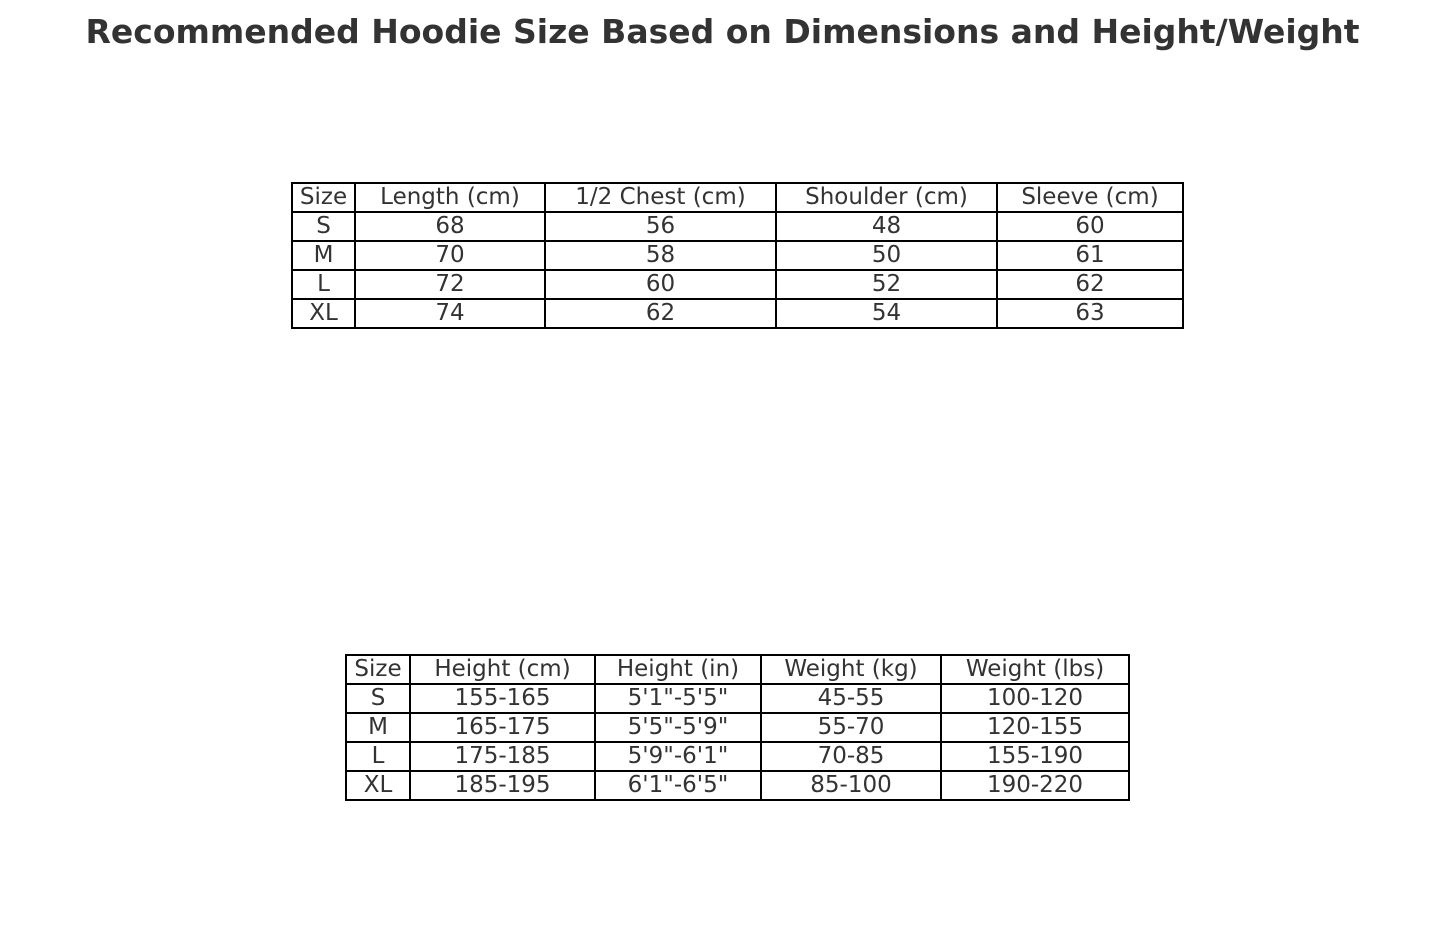 The image size is (1445, 948). What do you see at coordinates (886, 284) in the screenshot?
I see `table-cell: 52` at bounding box center [886, 284].